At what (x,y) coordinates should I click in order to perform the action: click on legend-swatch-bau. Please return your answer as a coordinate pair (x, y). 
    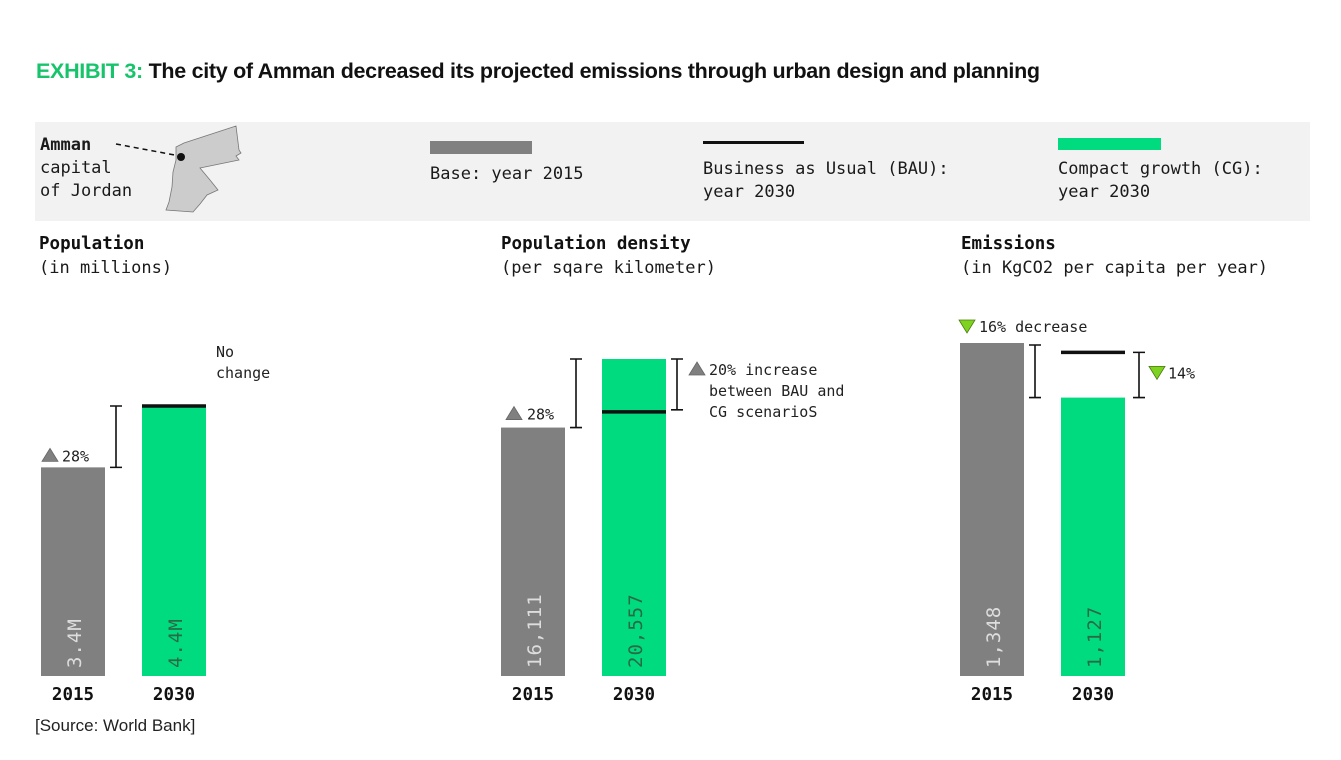
    Looking at the image, I should click on (753, 142).